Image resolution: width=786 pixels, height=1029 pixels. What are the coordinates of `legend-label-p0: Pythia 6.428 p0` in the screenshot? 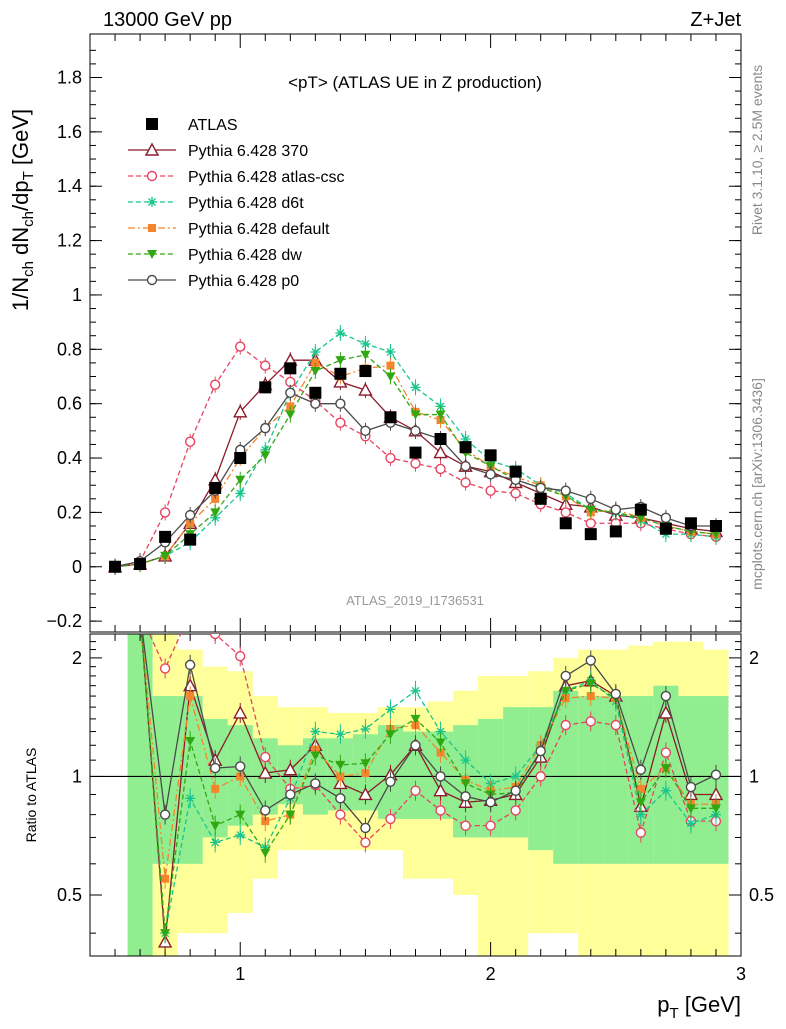 It's located at (243, 281).